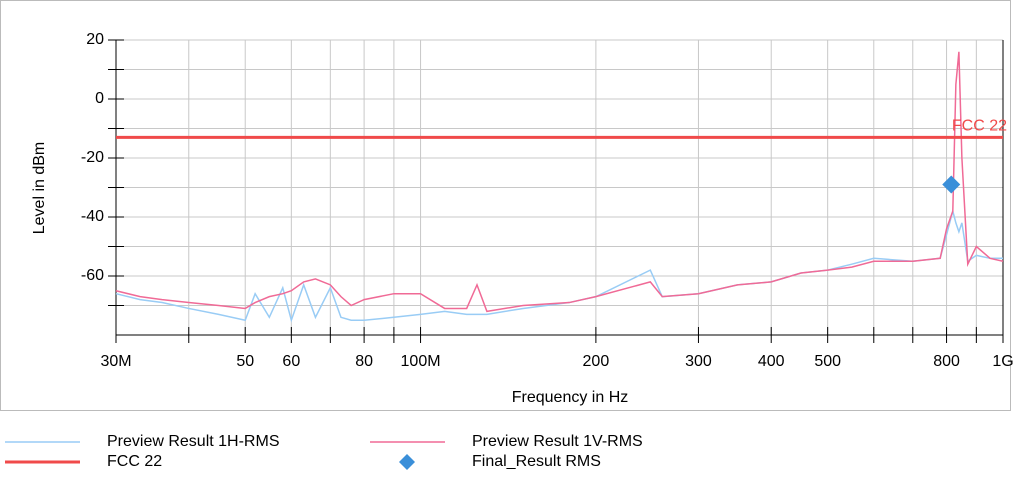  What do you see at coordinates (421, 361) in the screenshot?
I see `x-tick-label: 100M` at bounding box center [421, 361].